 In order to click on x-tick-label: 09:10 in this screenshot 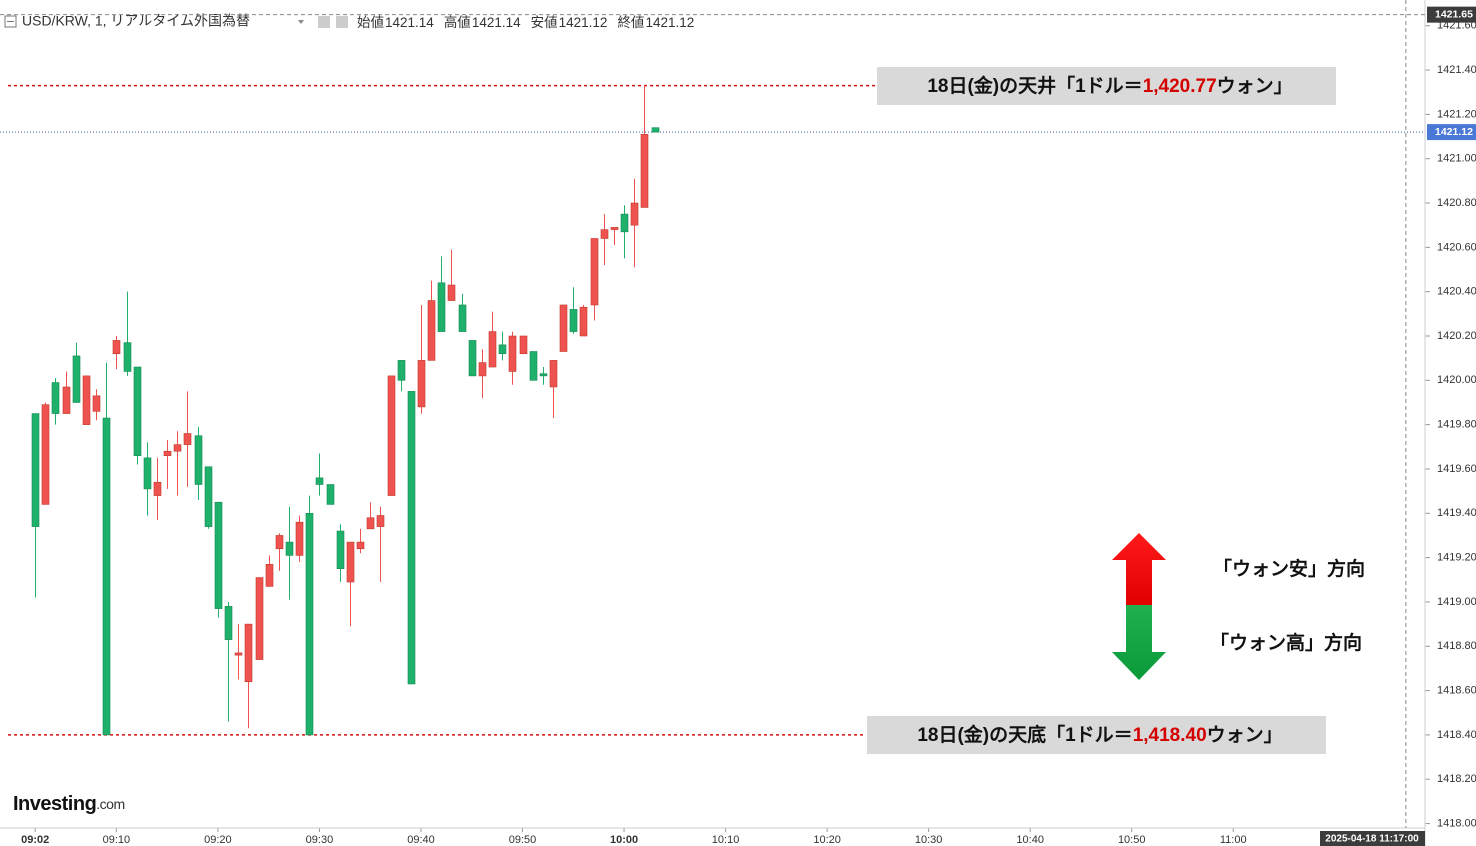, I will do `click(117, 840)`.